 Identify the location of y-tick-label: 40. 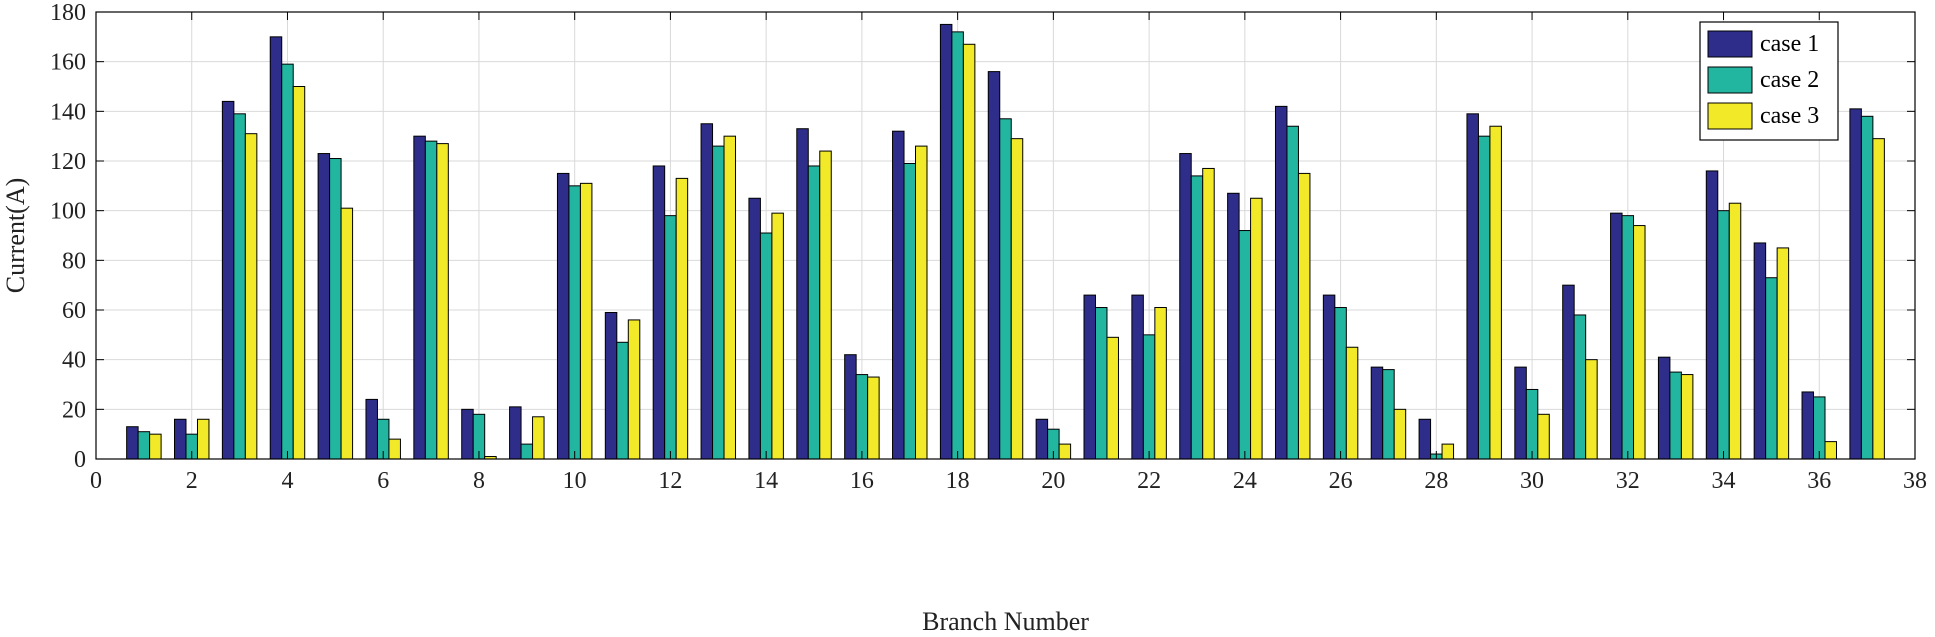
(74, 361).